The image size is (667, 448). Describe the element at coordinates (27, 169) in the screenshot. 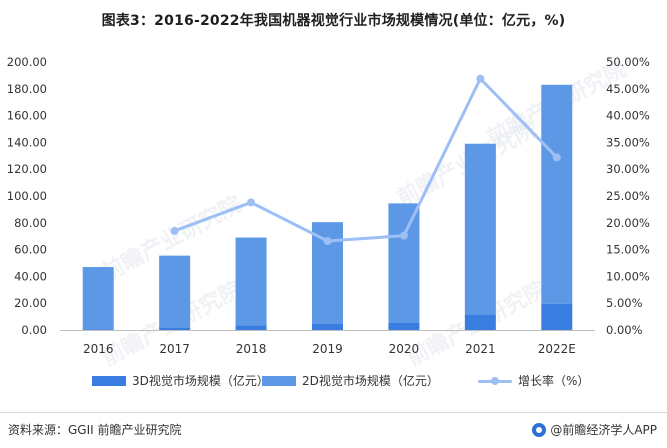

I see `left-tick-label: 120.00` at that location.